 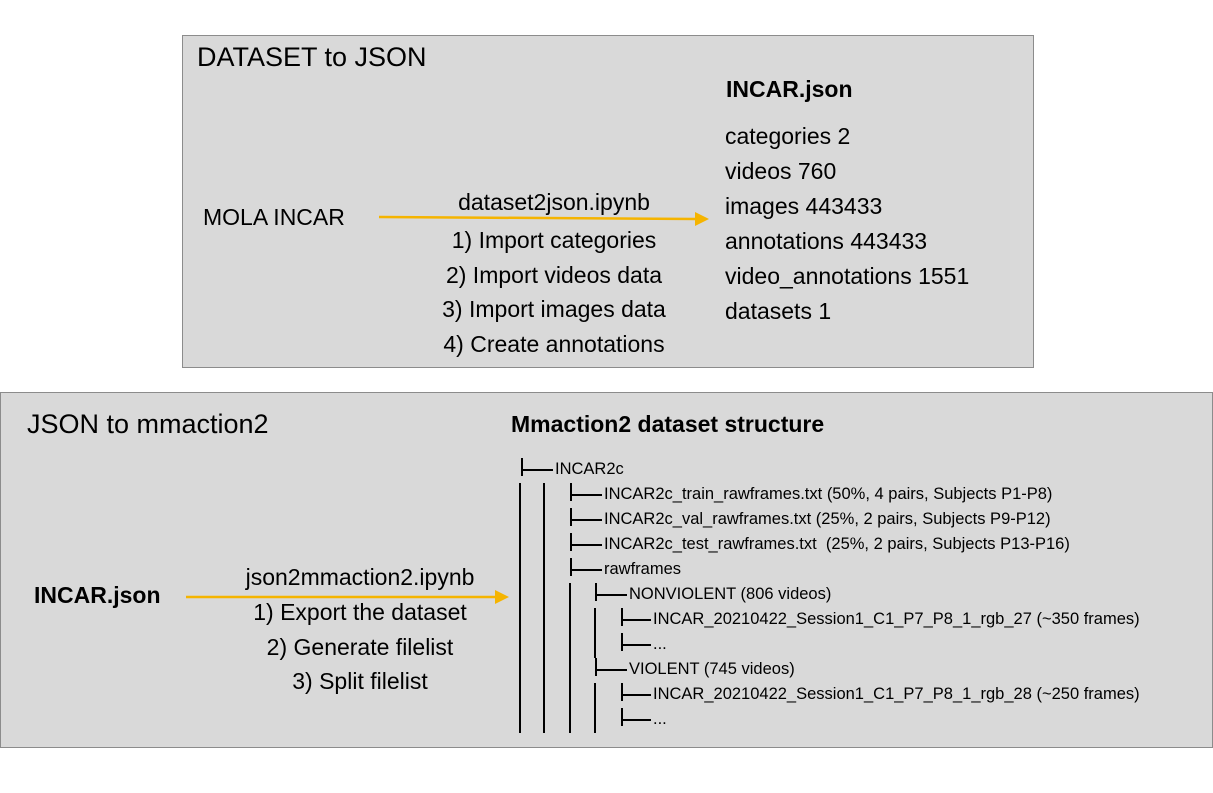 What do you see at coordinates (274, 217) in the screenshot?
I see `panel1-source-label: MOLA INCAR` at bounding box center [274, 217].